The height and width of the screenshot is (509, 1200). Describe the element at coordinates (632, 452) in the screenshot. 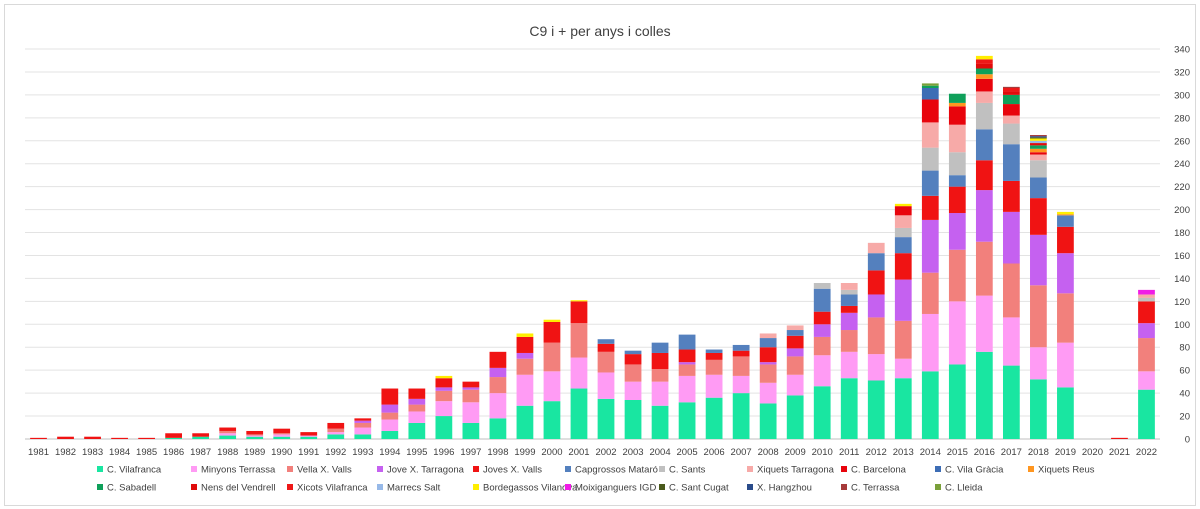

I see `x-tick-label: 2003` at that location.